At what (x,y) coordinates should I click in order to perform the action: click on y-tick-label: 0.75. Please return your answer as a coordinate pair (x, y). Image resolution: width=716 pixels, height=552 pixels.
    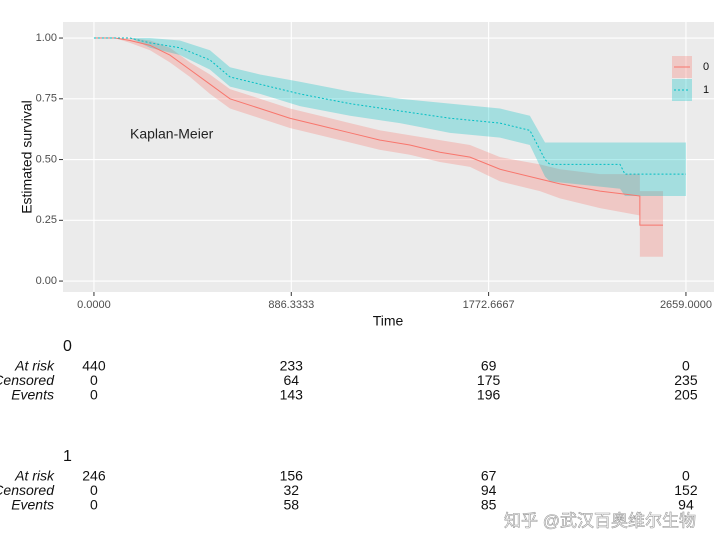
    Looking at the image, I should click on (46, 99).